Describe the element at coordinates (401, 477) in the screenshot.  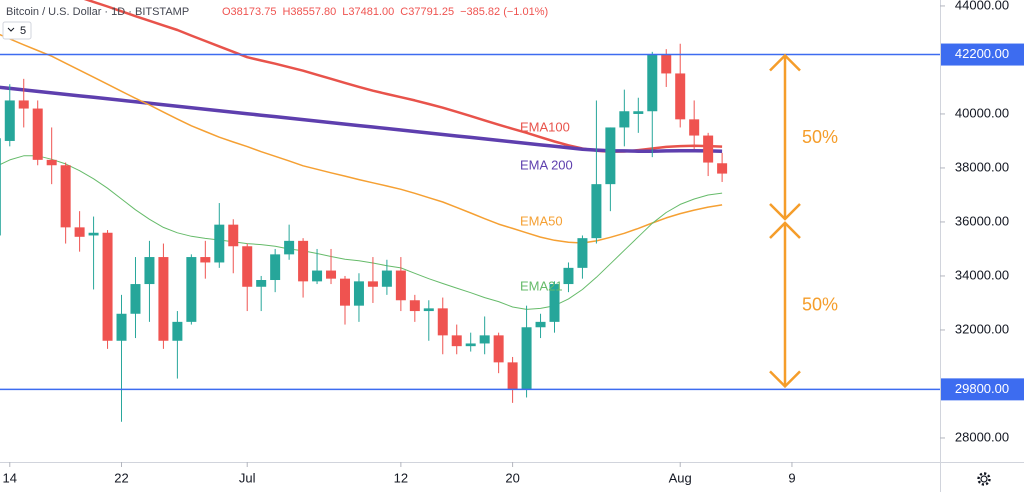
I see `x-tick-label: 12` at that location.